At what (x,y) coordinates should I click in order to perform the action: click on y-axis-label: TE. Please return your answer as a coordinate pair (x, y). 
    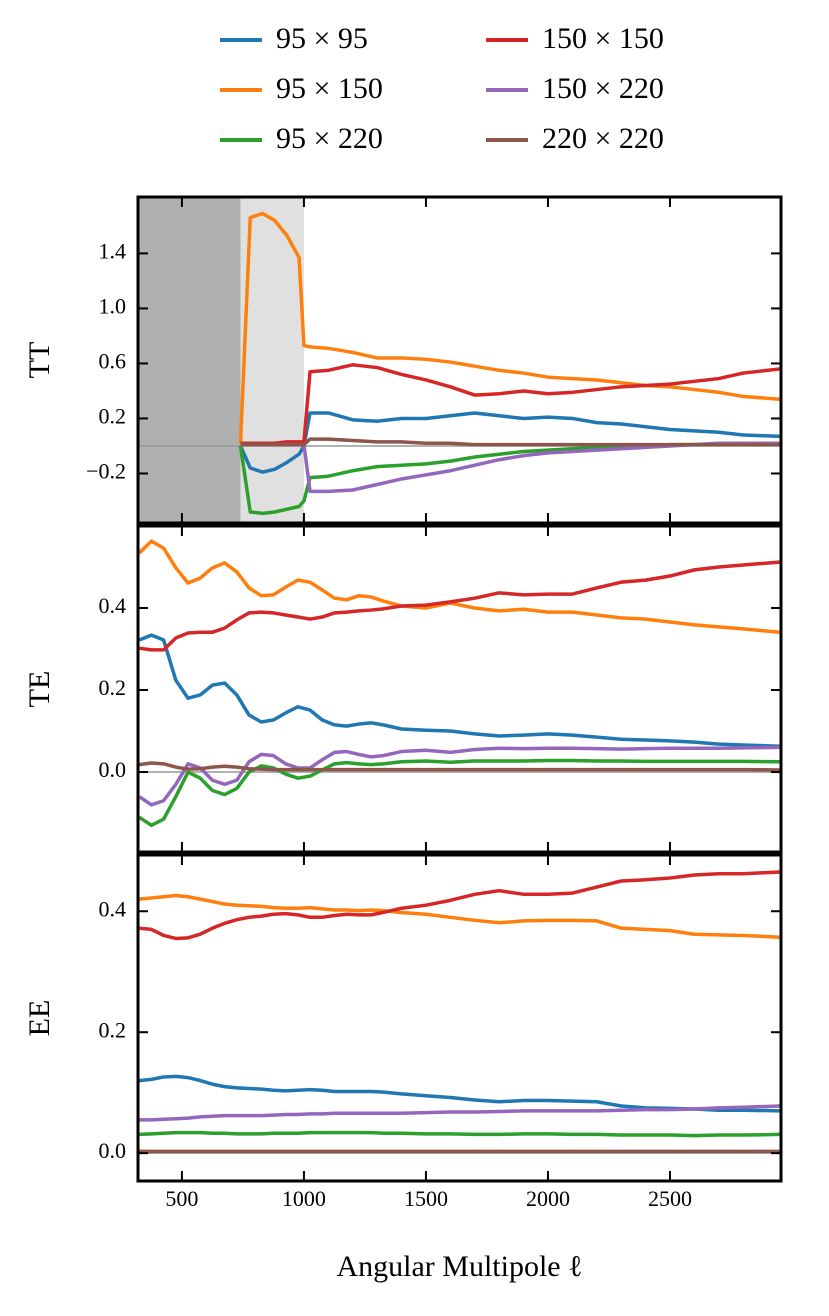
    Looking at the image, I should click on (39, 689).